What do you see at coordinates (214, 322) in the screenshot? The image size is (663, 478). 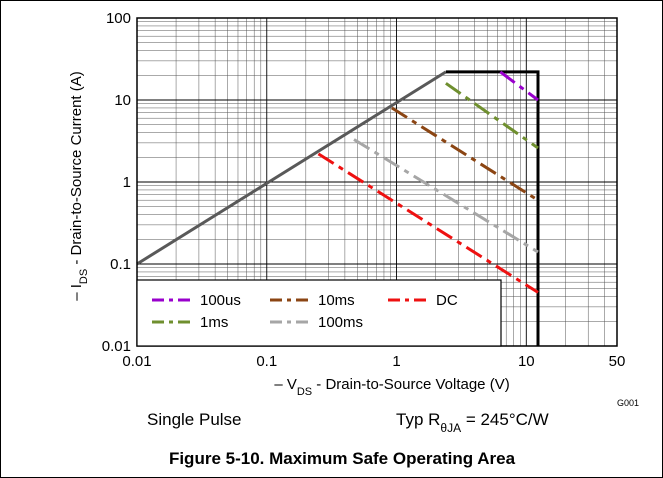 I see `legend-label-1ms: 1ms` at bounding box center [214, 322].